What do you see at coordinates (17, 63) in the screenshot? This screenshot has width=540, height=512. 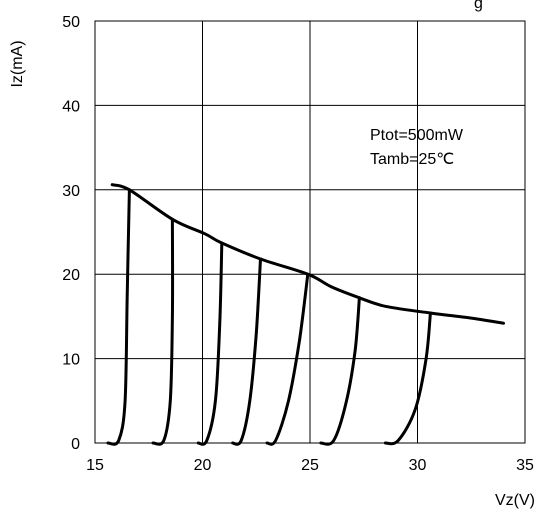 I see `y-axis-label: Iz(mA)` at bounding box center [17, 63].